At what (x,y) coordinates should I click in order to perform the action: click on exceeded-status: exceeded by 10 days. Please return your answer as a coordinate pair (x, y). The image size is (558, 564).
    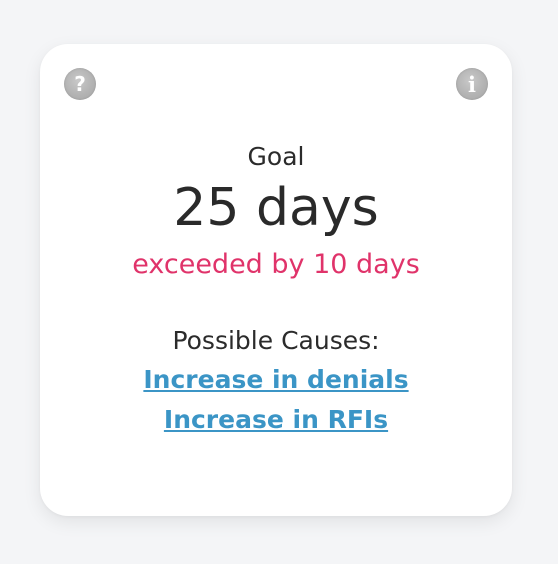
    Looking at the image, I should click on (276, 264).